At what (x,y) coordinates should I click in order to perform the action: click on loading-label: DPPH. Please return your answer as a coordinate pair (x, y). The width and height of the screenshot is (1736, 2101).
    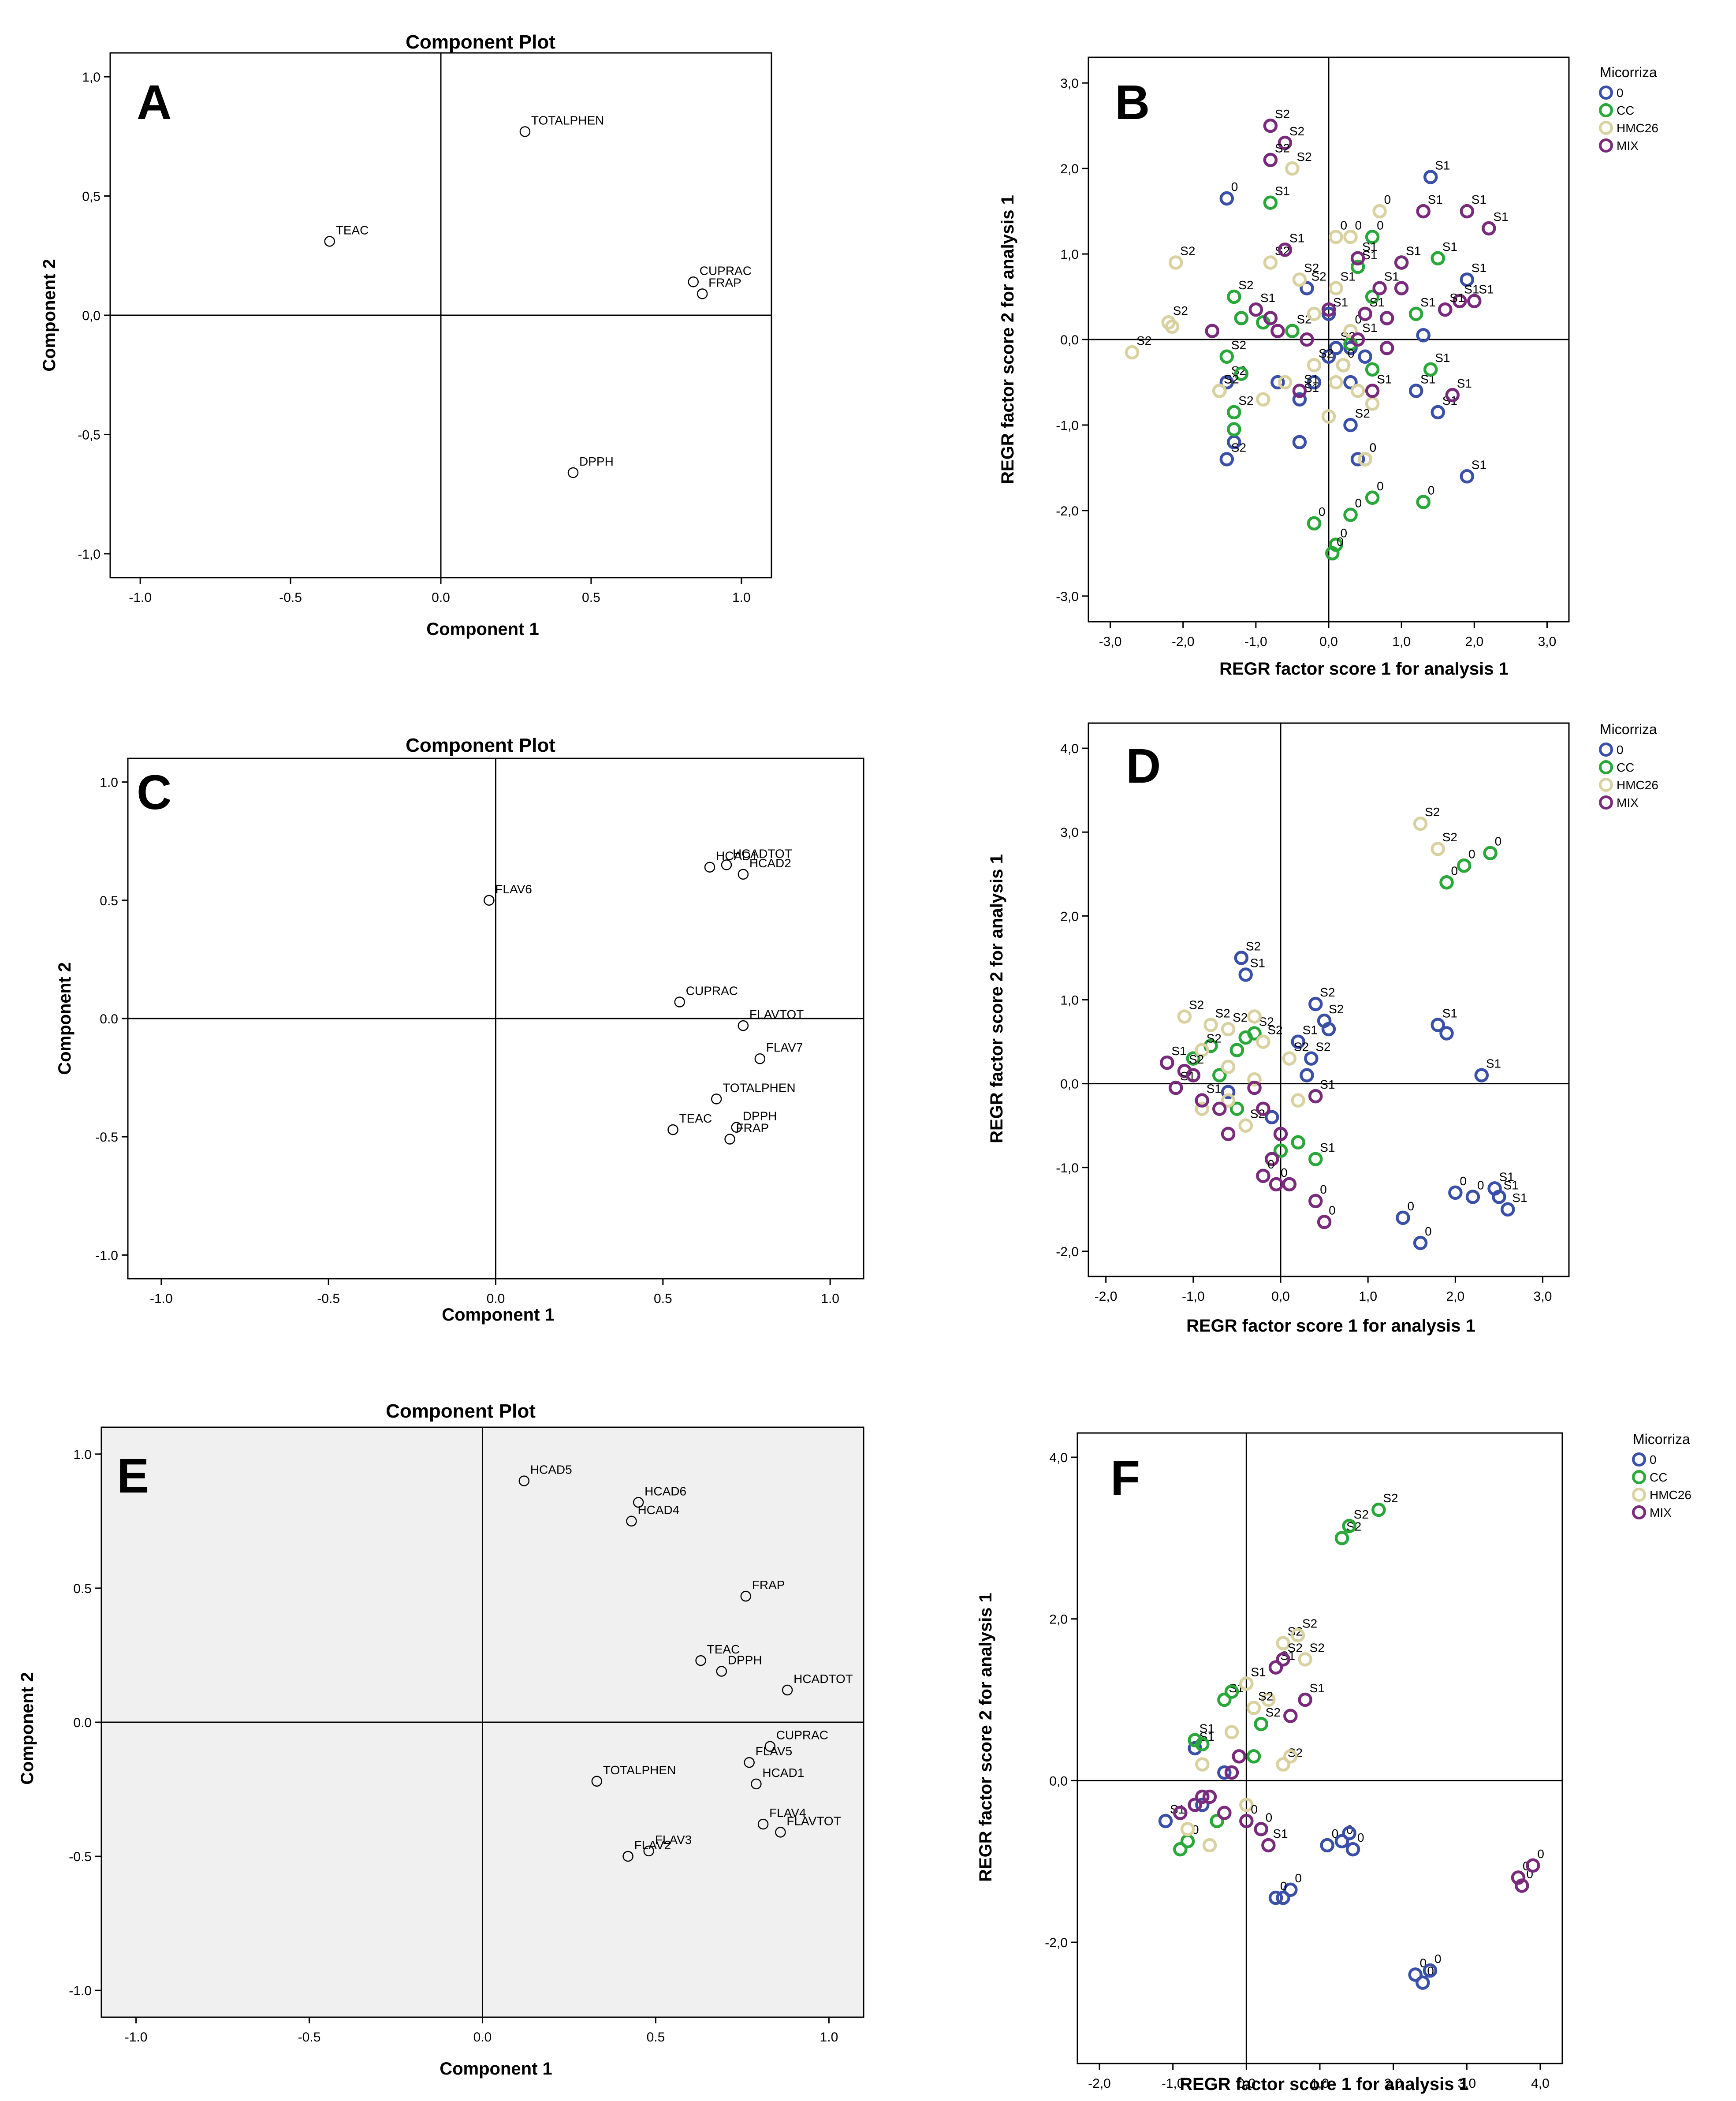
    Looking at the image, I should click on (760, 1116).